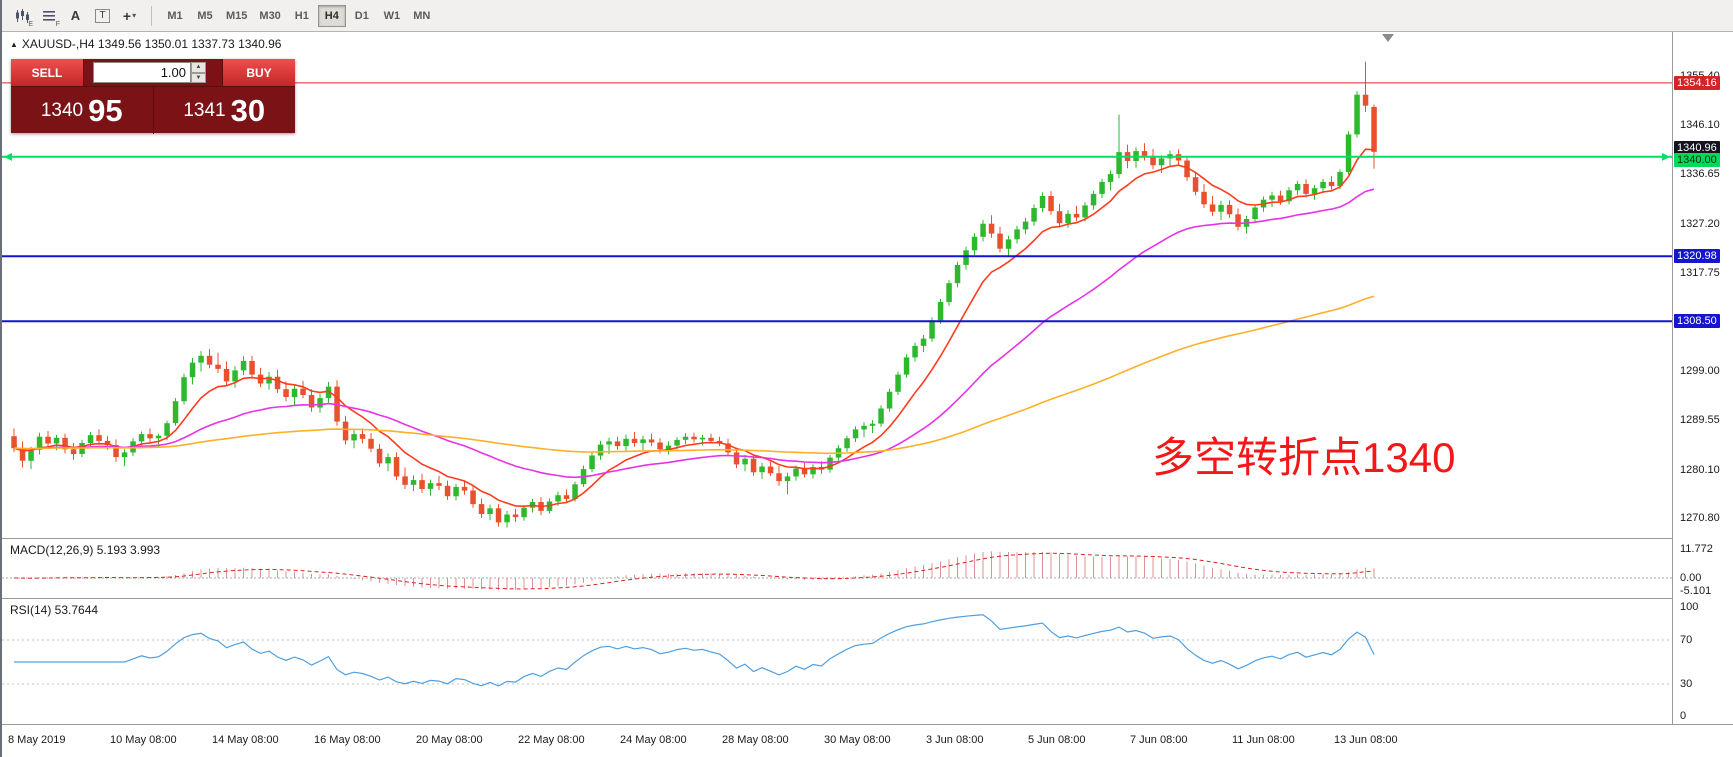 Image resolution: width=1733 pixels, height=757 pixels. I want to click on macd-panel-canvas, so click(837, 568).